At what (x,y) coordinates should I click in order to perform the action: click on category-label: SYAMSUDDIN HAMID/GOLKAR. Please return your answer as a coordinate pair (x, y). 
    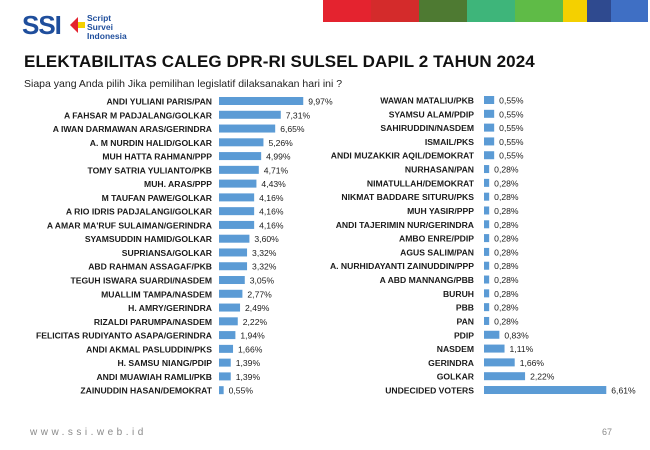
    Looking at the image, I should click on (149, 239).